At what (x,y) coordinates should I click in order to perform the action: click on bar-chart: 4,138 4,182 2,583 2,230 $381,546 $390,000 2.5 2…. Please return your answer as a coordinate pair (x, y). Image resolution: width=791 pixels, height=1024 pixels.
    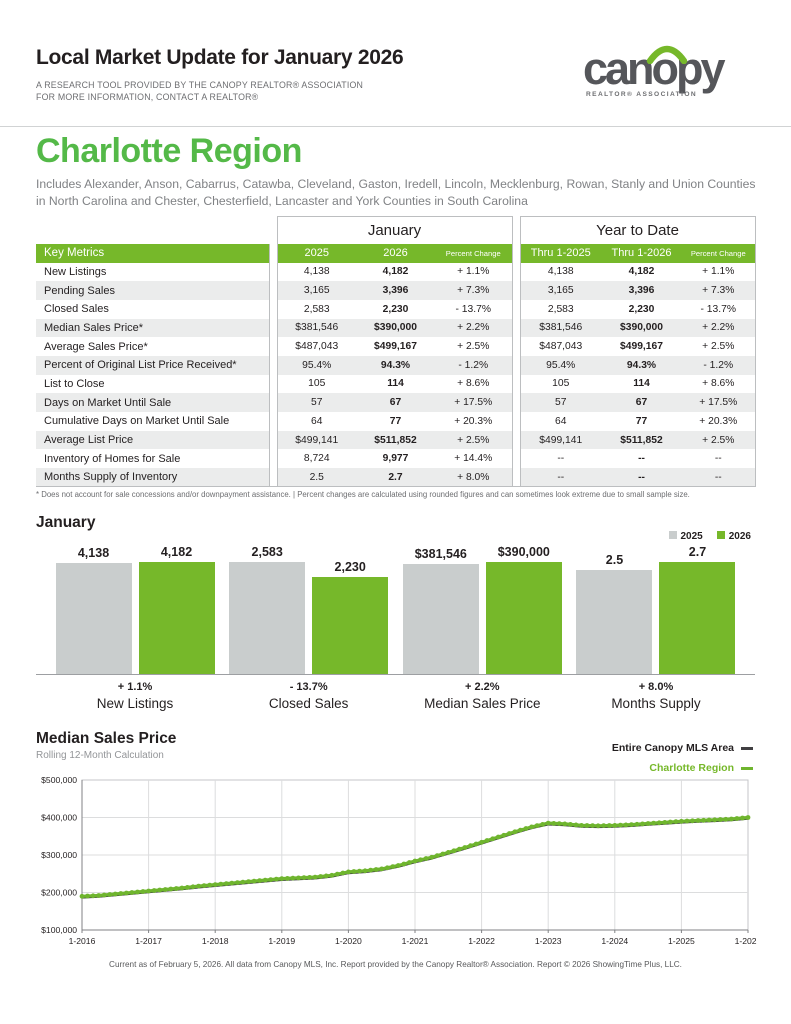
    Looking at the image, I should click on (395, 604).